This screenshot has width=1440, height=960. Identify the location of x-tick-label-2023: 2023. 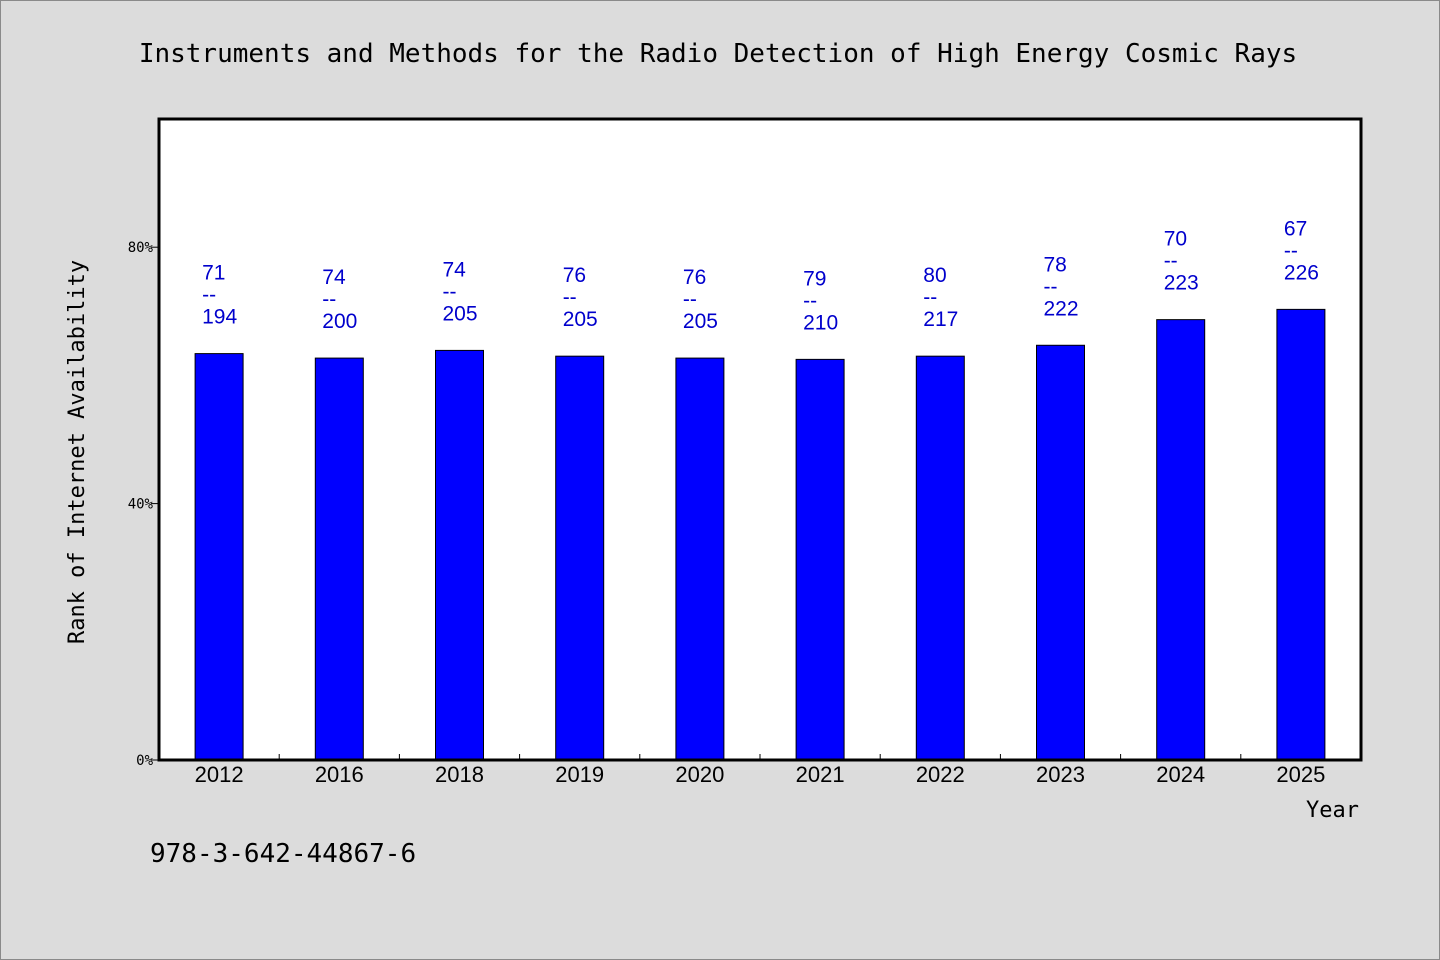
(1060, 774).